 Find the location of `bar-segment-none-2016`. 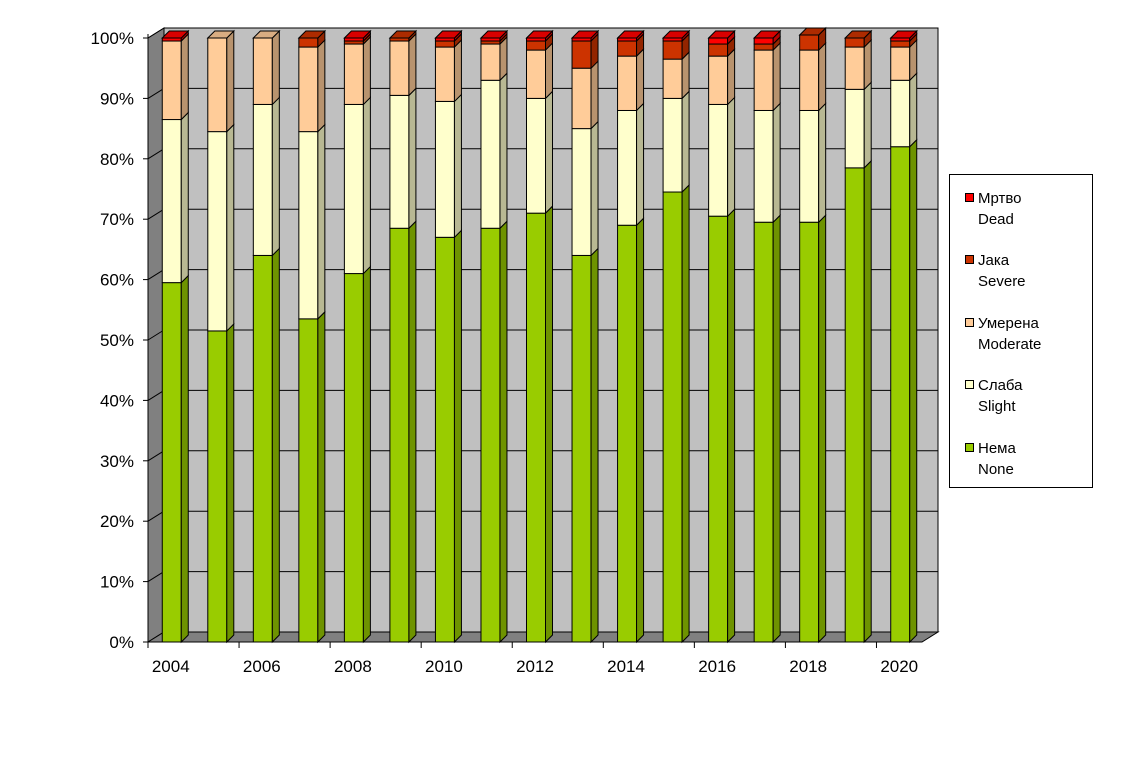

bar-segment-none-2016 is located at coordinates (722, 425).